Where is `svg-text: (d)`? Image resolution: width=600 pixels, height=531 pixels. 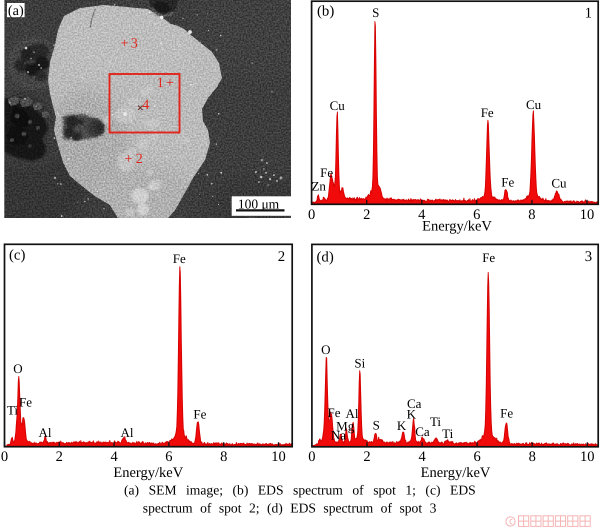 svg-text: (d) is located at coordinates (325, 258).